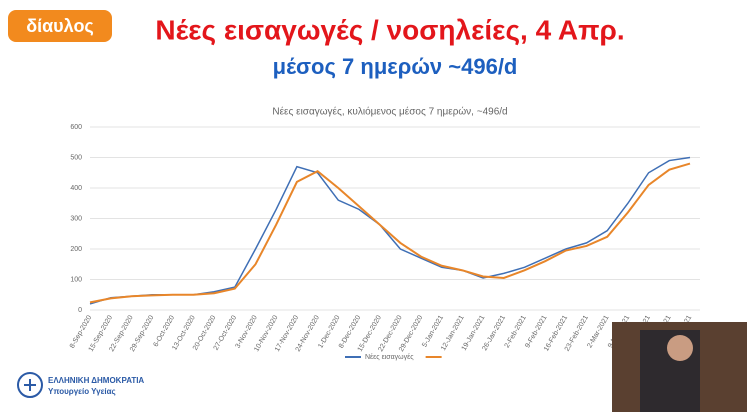 This screenshot has height=412, width=747. I want to click on badge-box, so click(60, 26).